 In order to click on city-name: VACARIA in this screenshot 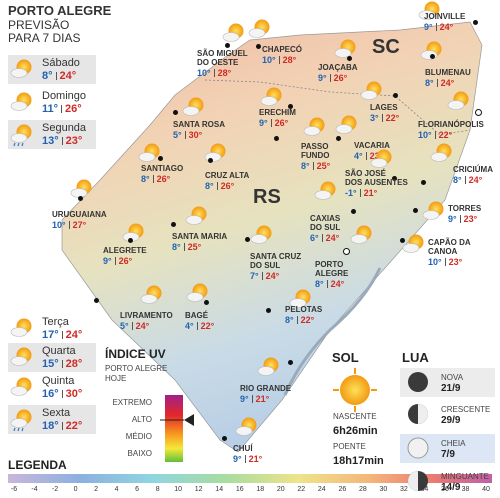, I will do `click(372, 145)`.